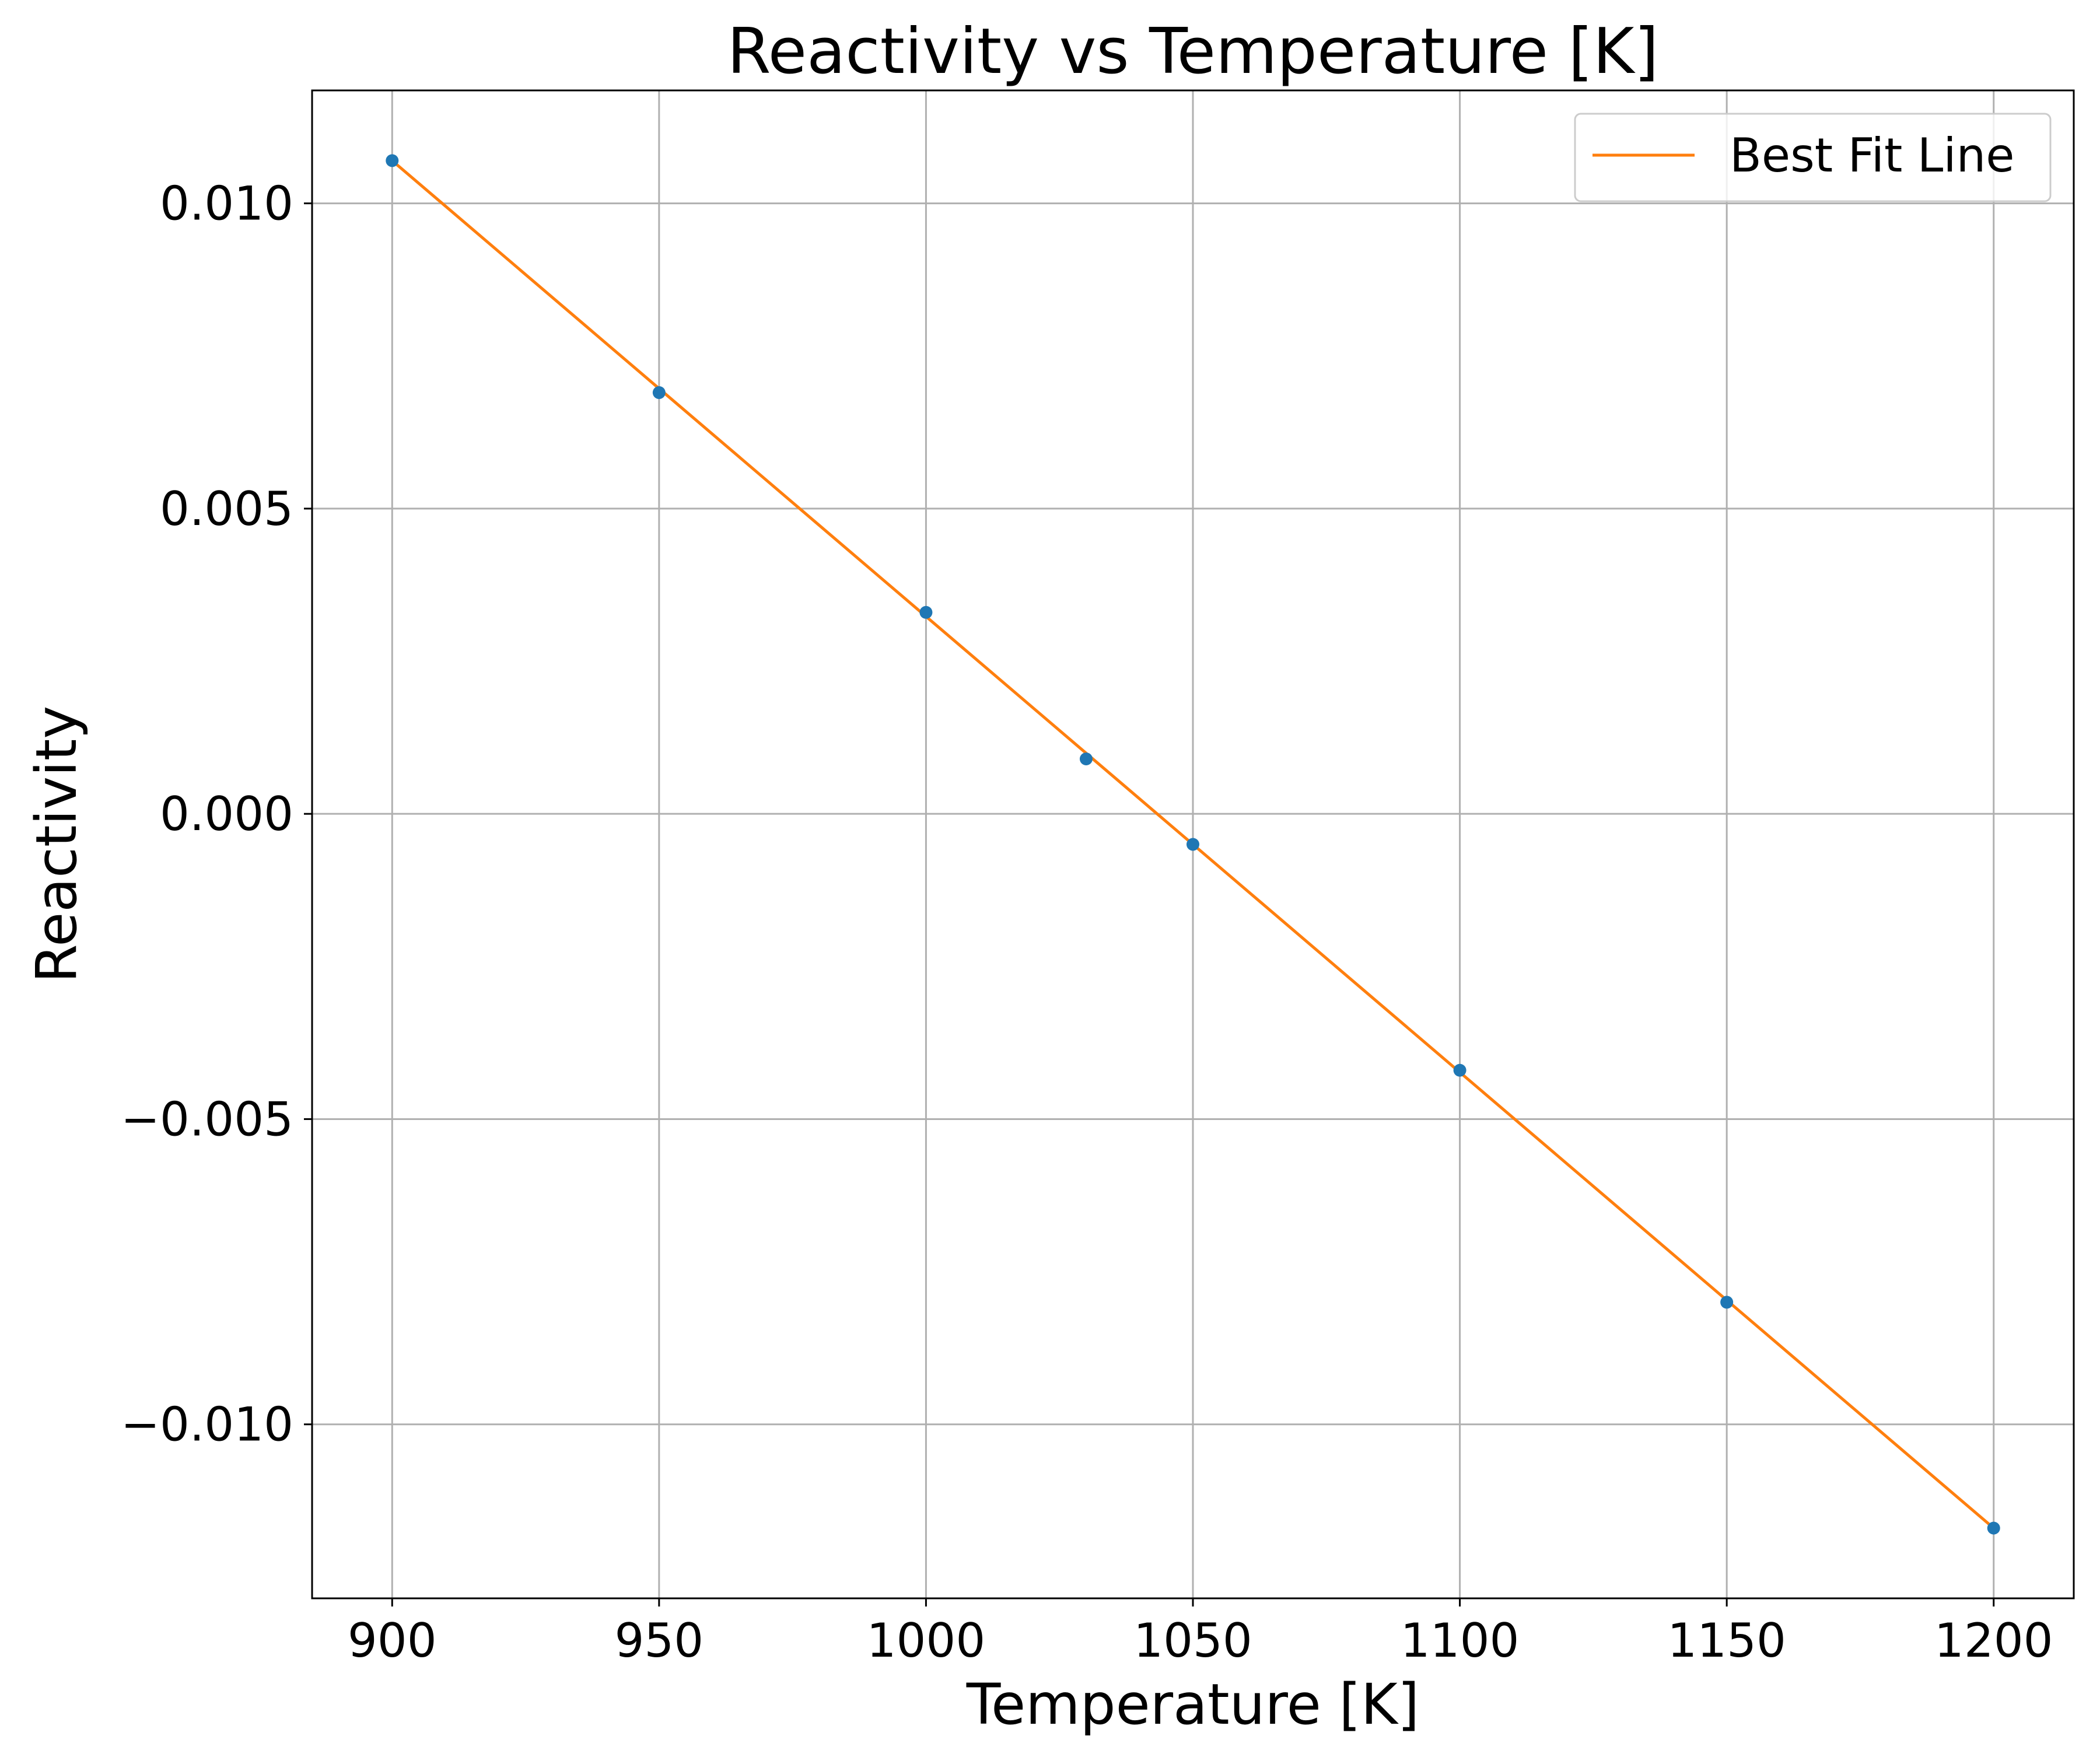 The height and width of the screenshot is (1750, 2100). Describe the element at coordinates (926, 1641) in the screenshot. I see `x-tick-label: 1000` at that location.